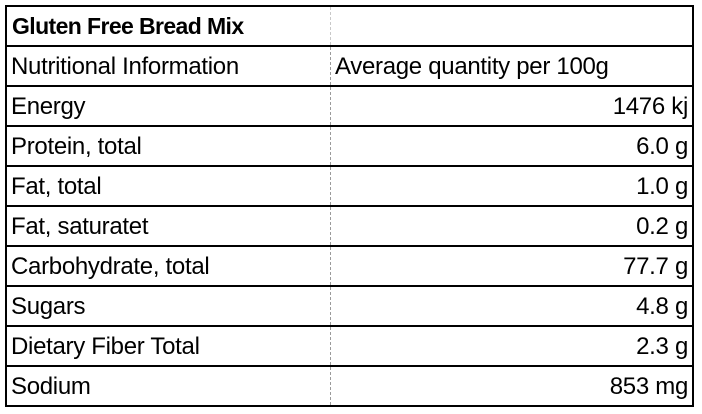 This screenshot has width=702, height=414. I want to click on row-label: Fat, total, so click(56, 186).